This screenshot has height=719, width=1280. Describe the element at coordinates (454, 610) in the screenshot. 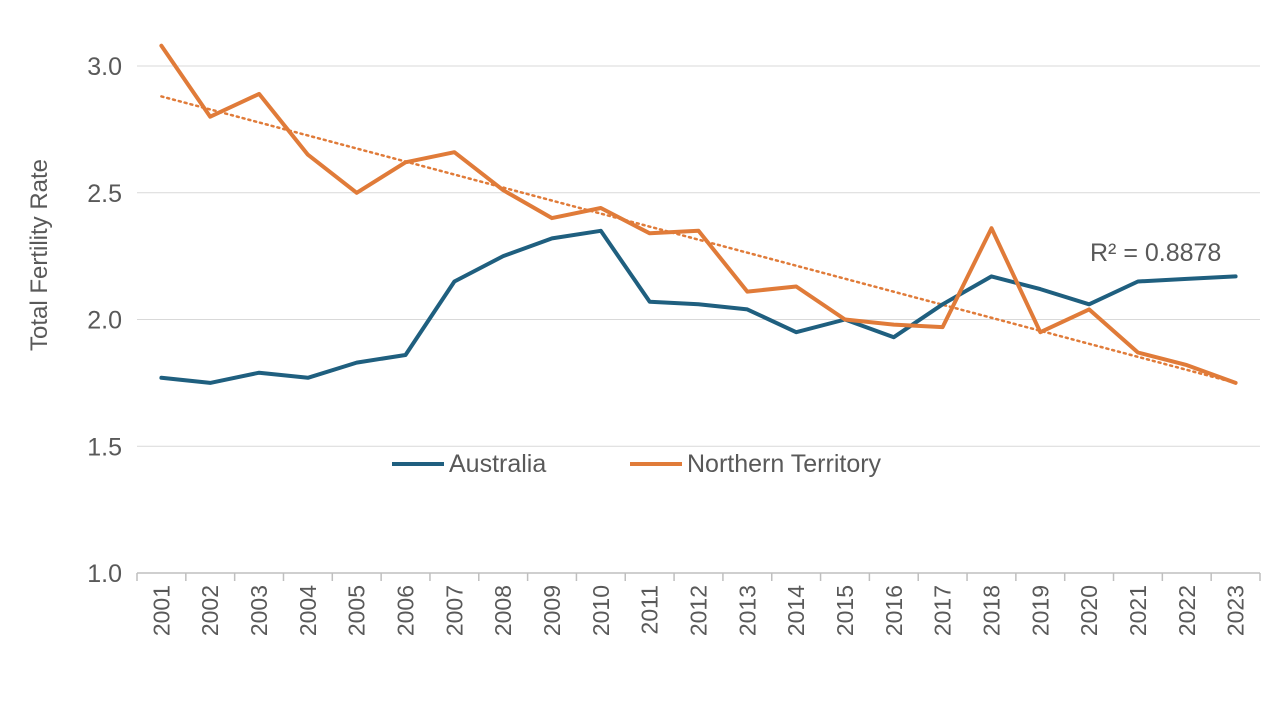

I see `x-tick-label: 2007` at that location.